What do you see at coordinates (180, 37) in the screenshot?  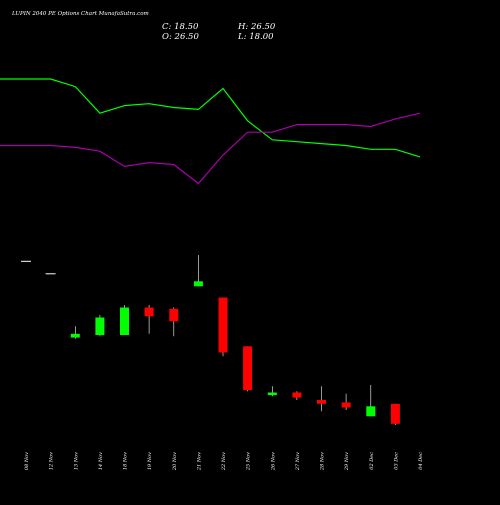 I see `open-value: O: 26.50` at bounding box center [180, 37].